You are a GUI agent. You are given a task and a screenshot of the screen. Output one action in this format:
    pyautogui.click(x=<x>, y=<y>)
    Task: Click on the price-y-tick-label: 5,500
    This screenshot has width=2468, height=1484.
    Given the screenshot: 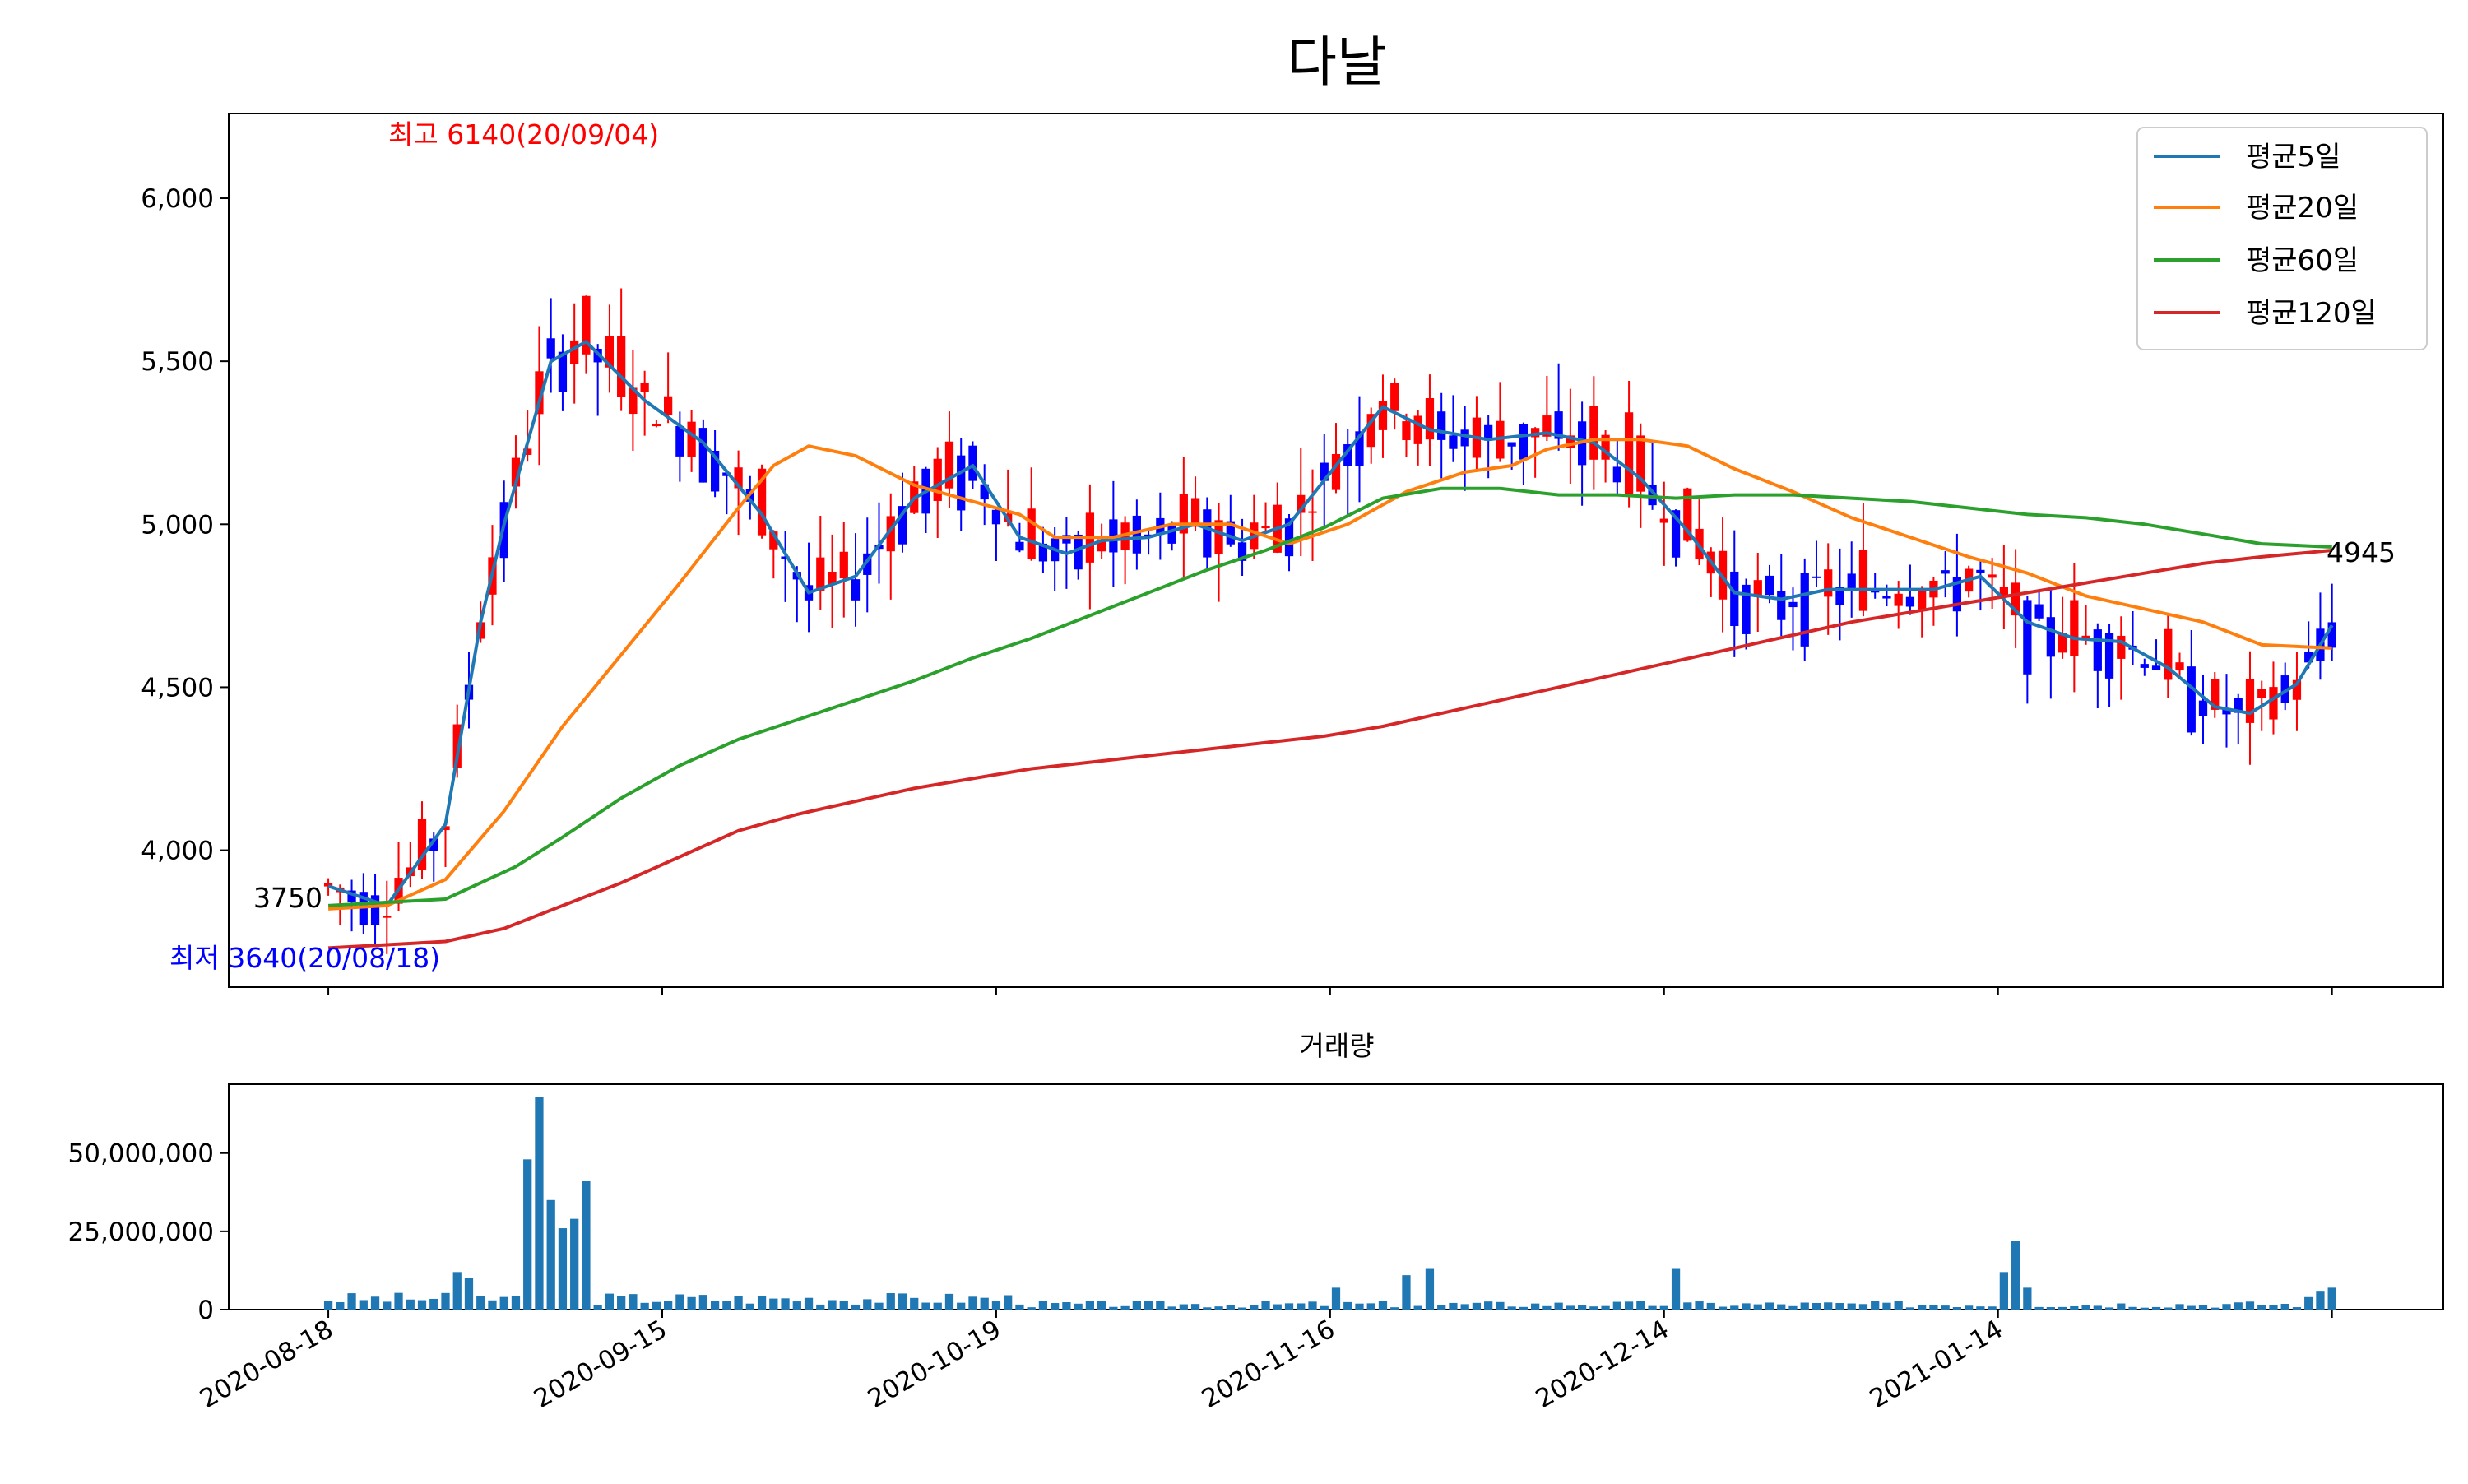 What is the action you would take?
    pyautogui.click(x=177, y=362)
    